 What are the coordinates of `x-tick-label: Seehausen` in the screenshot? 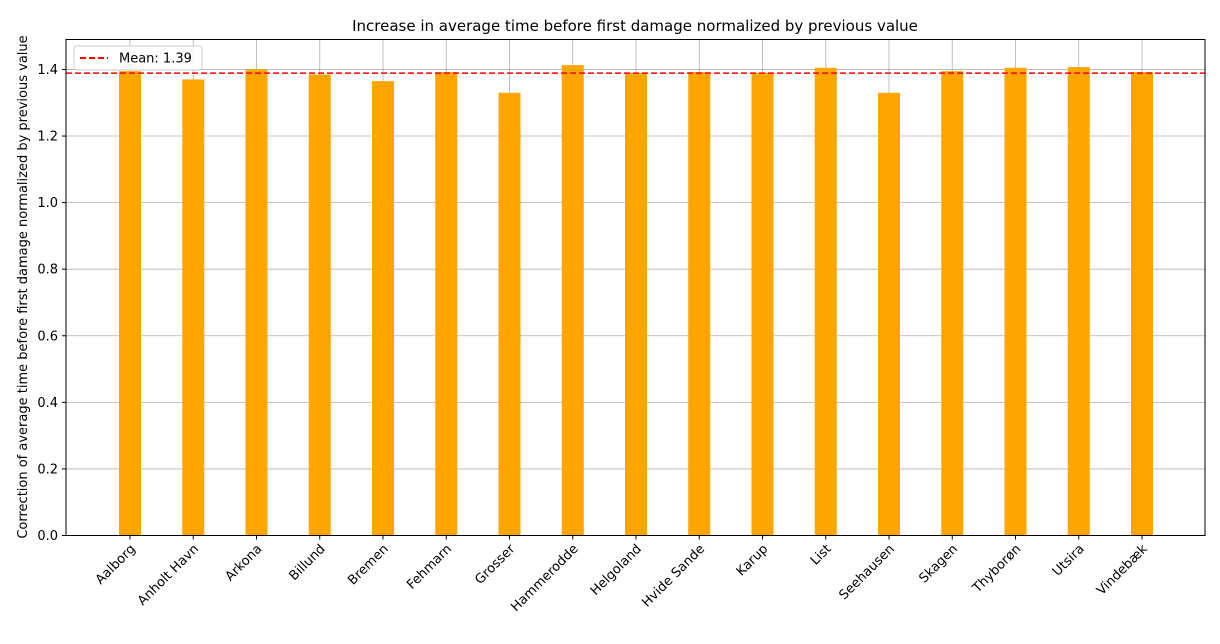 It's located at (867, 572).